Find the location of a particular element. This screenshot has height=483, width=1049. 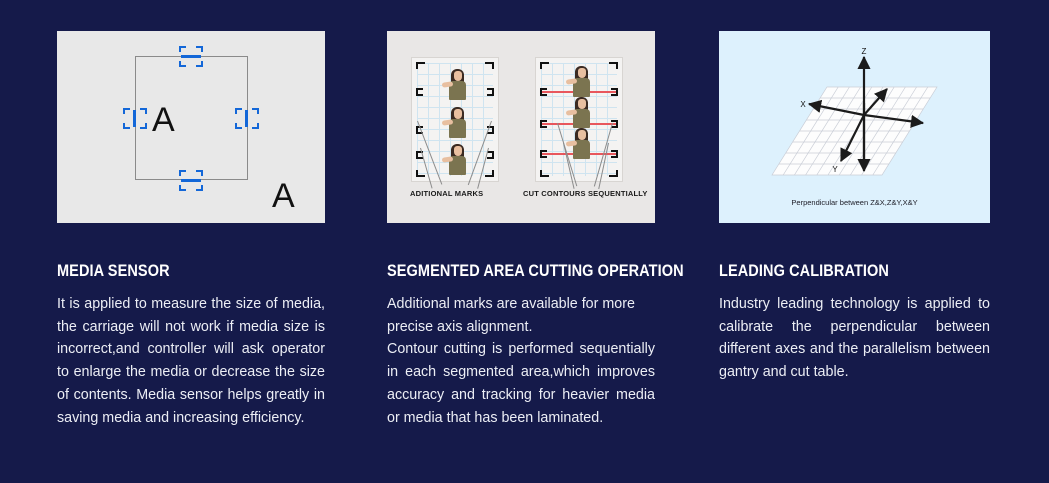

axes-3d-diagram: Z X Y is located at coordinates (854, 111).